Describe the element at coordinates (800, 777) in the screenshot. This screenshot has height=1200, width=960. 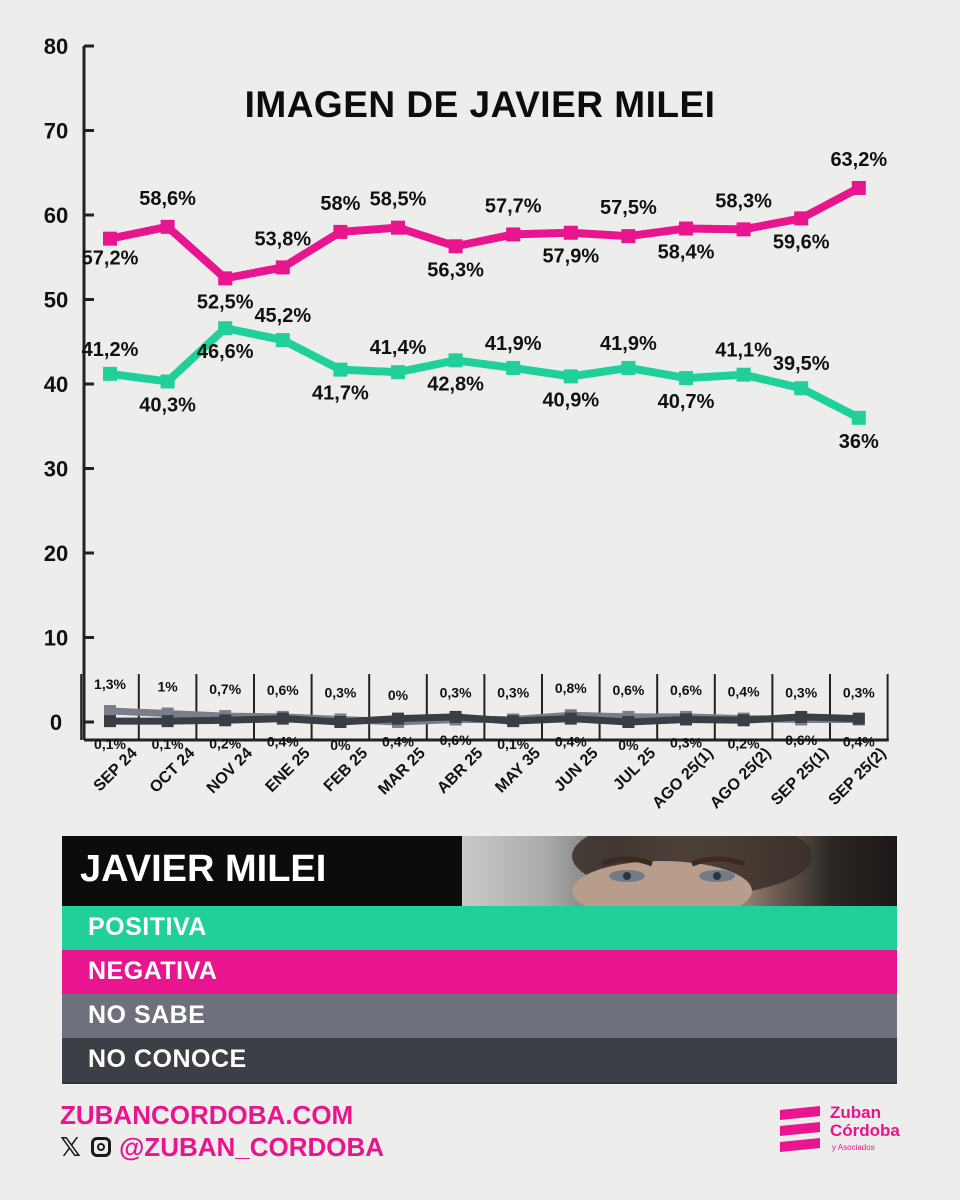
I see `x-tick-label: SEP 25(1)` at that location.